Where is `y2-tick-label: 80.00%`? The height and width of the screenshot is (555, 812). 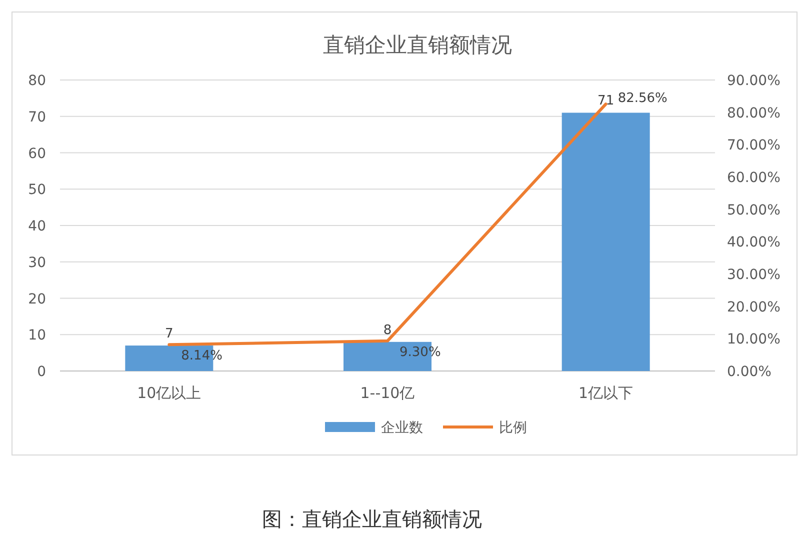
y2-tick-label: 80.00% is located at coordinates (753, 113).